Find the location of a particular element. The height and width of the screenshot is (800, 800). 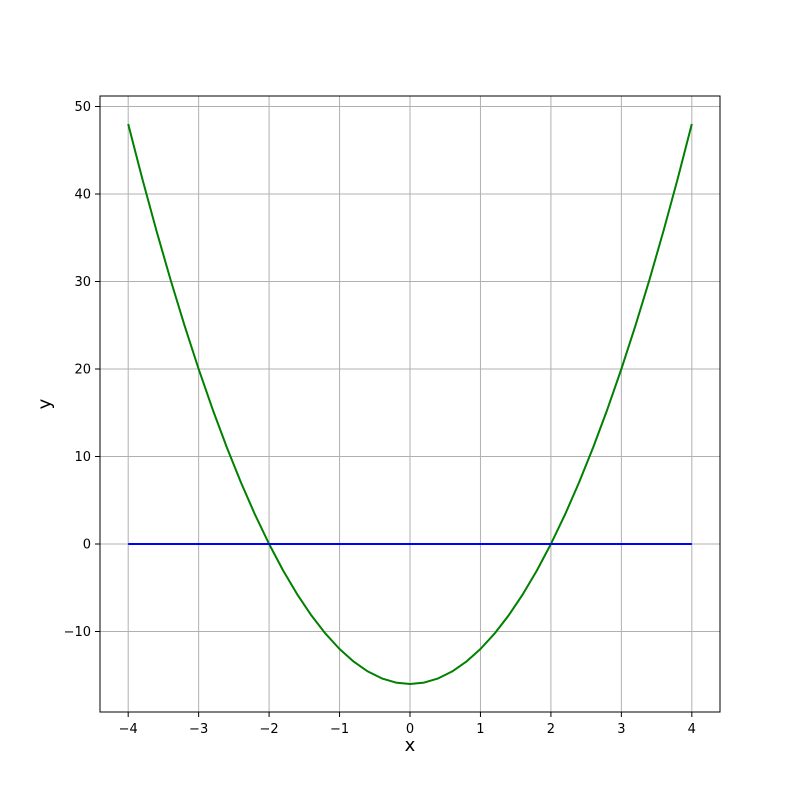

x-tick-label: −1 is located at coordinates (339, 729).